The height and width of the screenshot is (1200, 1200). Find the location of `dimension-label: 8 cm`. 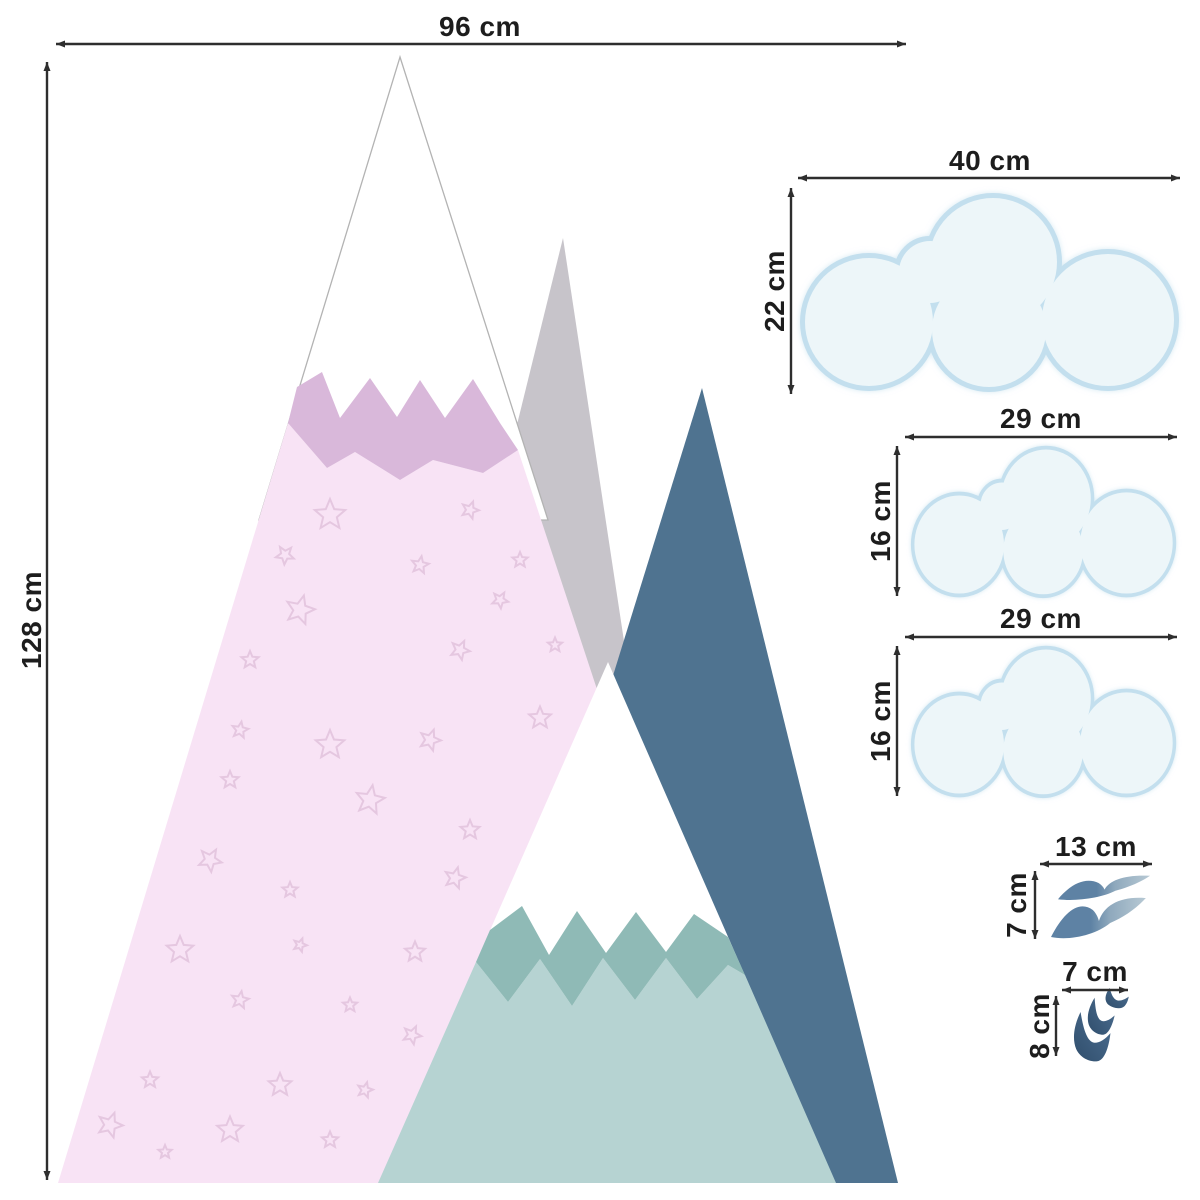

dimension-label: 8 cm is located at coordinates (1039, 1026).